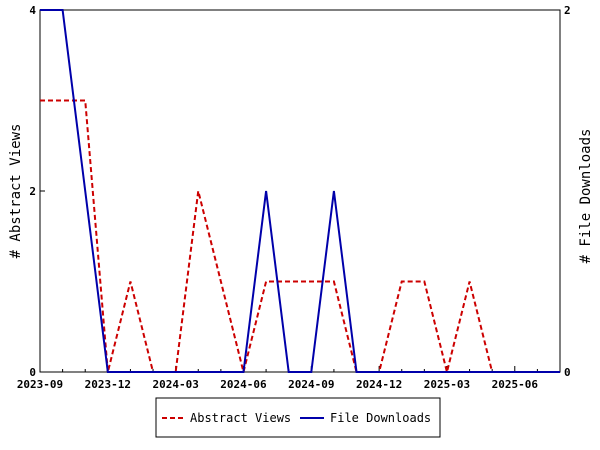 This screenshot has height=450, width=600. What do you see at coordinates (379, 384) in the screenshot?
I see `x-tick-label: 2024-12` at bounding box center [379, 384].